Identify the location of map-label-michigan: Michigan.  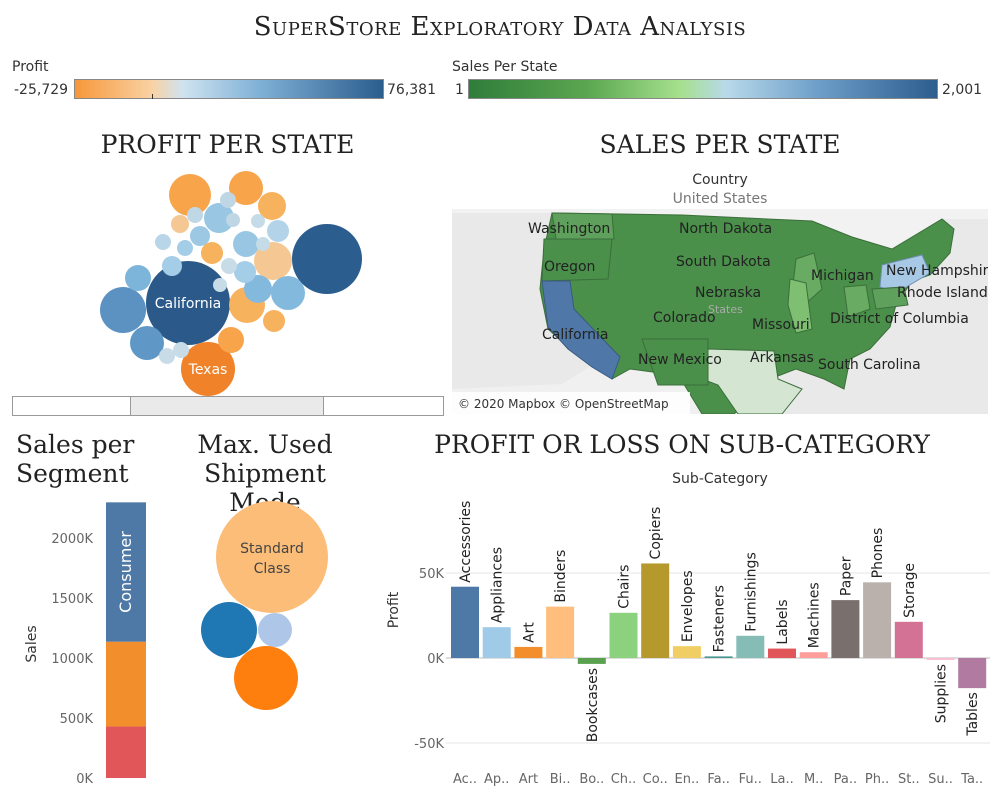
(842, 276).